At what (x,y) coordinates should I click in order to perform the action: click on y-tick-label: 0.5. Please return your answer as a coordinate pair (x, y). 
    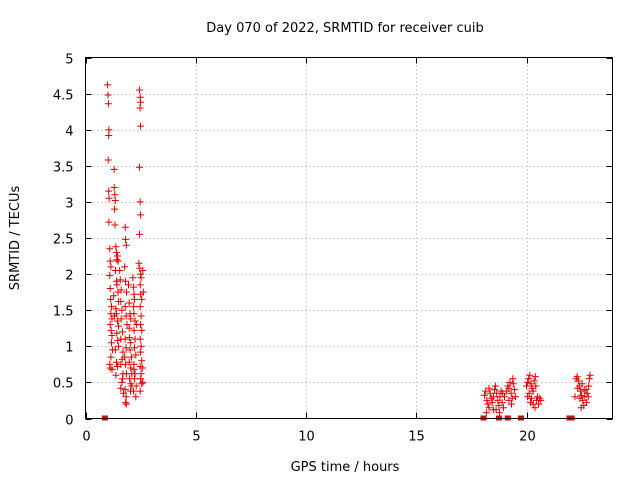
    Looking at the image, I should click on (63, 384).